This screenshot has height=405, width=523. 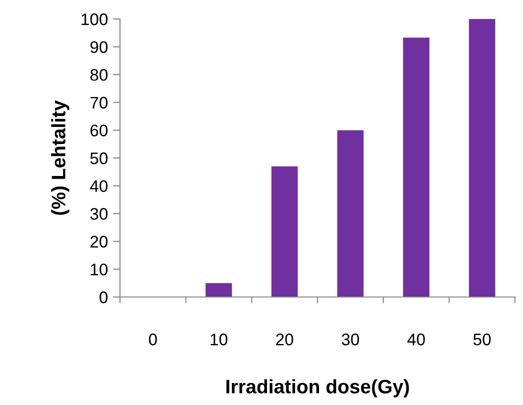 What do you see at coordinates (482, 340) in the screenshot?
I see `x-tick-label: 50` at bounding box center [482, 340].